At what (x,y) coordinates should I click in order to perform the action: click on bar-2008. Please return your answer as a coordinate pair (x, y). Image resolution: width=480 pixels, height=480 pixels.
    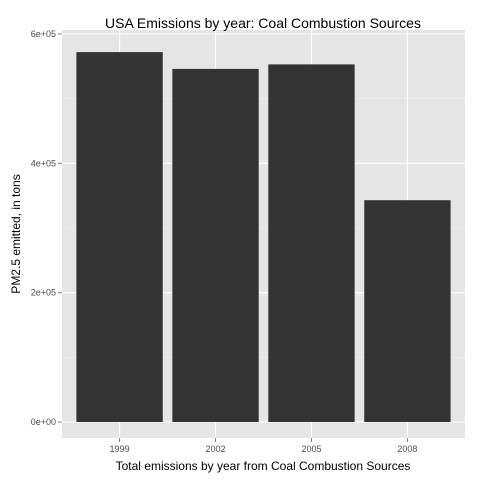
    Looking at the image, I should click on (407, 311).